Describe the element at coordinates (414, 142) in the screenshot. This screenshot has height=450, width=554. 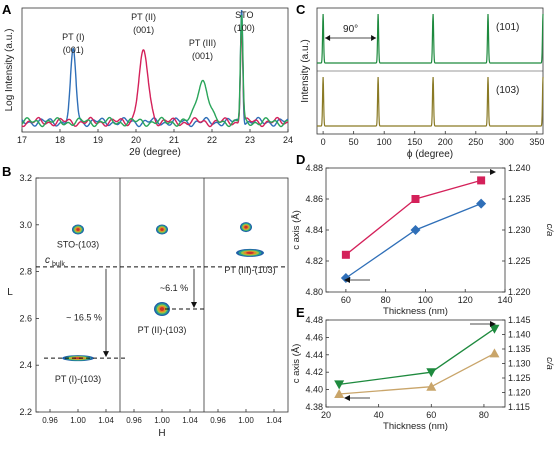
I see `panel-c-x-tick-label: 150` at that location.